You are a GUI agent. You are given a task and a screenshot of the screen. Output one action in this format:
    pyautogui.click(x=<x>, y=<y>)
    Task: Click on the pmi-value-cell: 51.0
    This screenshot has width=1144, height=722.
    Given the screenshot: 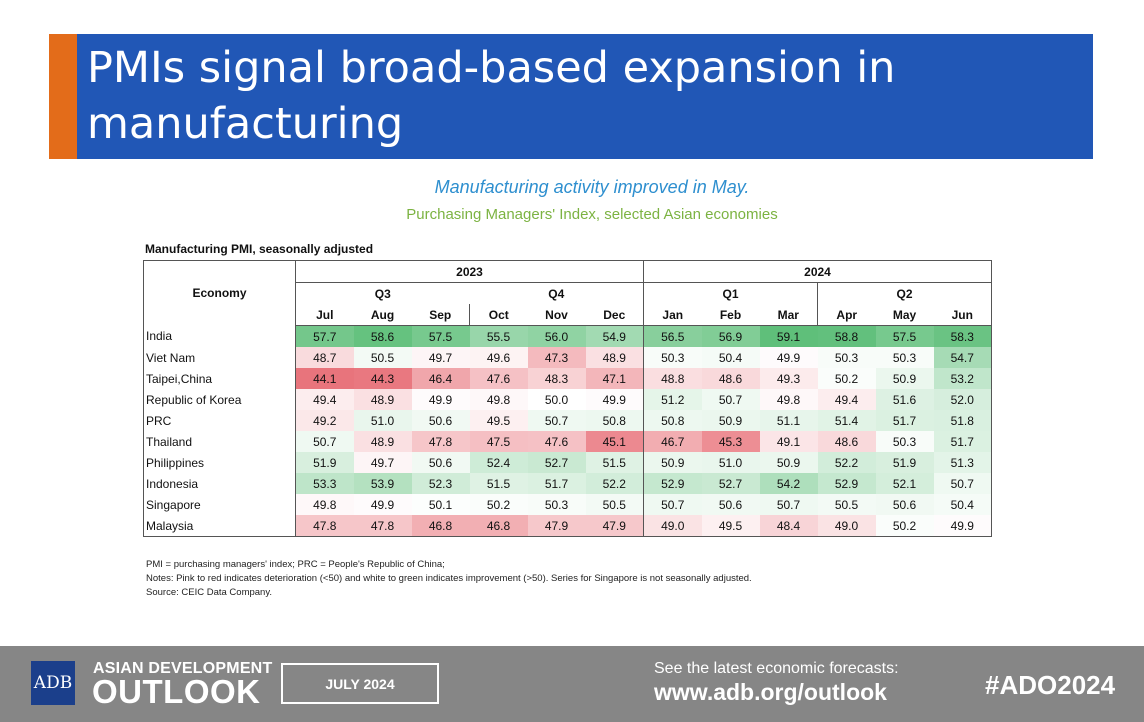 What is the action you would take?
    pyautogui.click(x=382, y=420)
    